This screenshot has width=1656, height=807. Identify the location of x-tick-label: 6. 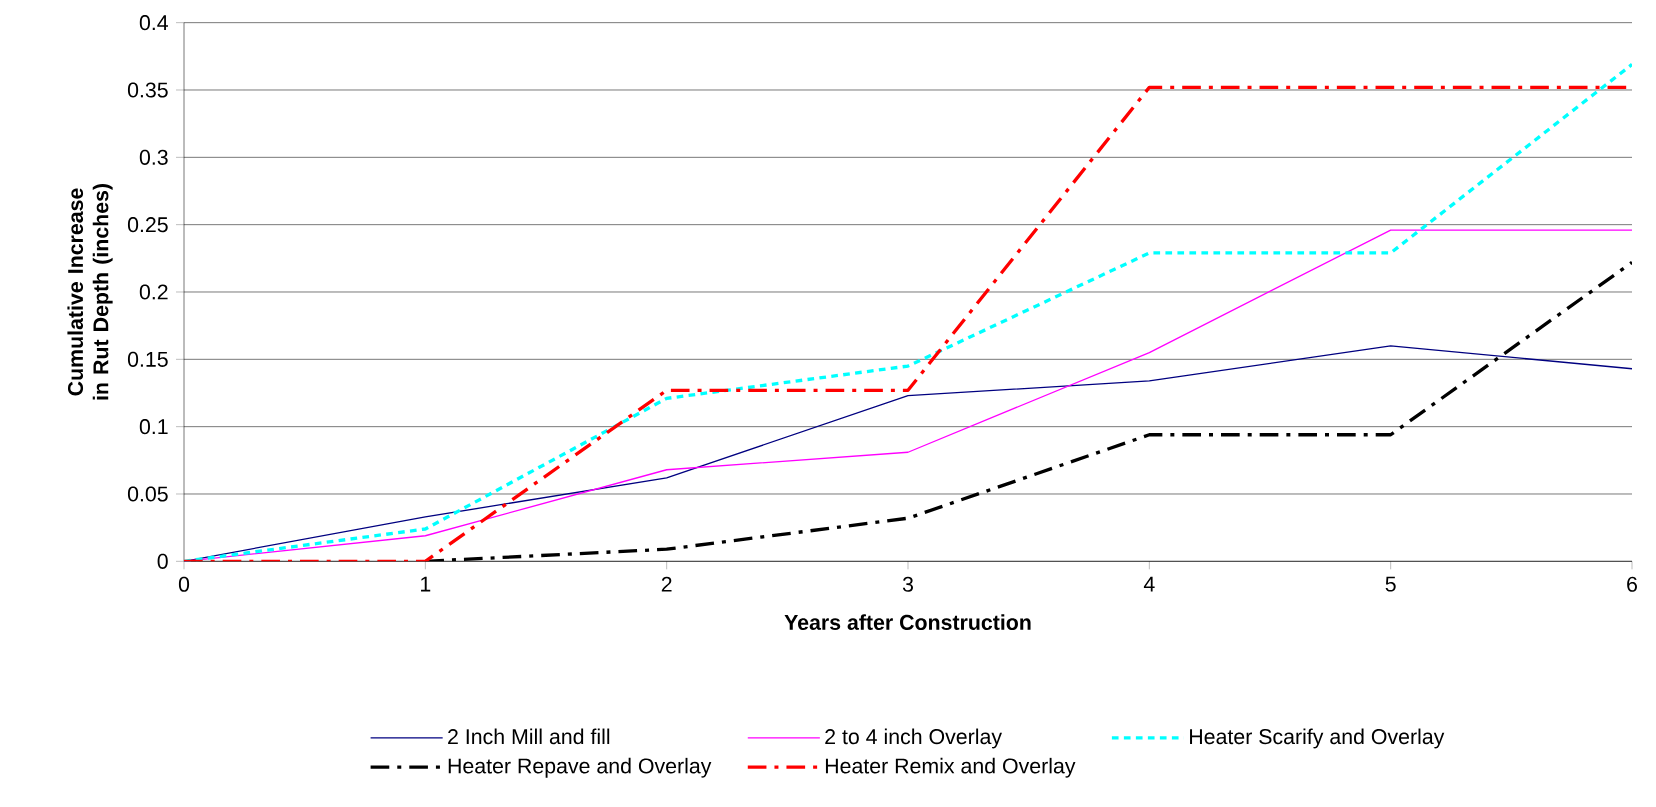
(1632, 584).